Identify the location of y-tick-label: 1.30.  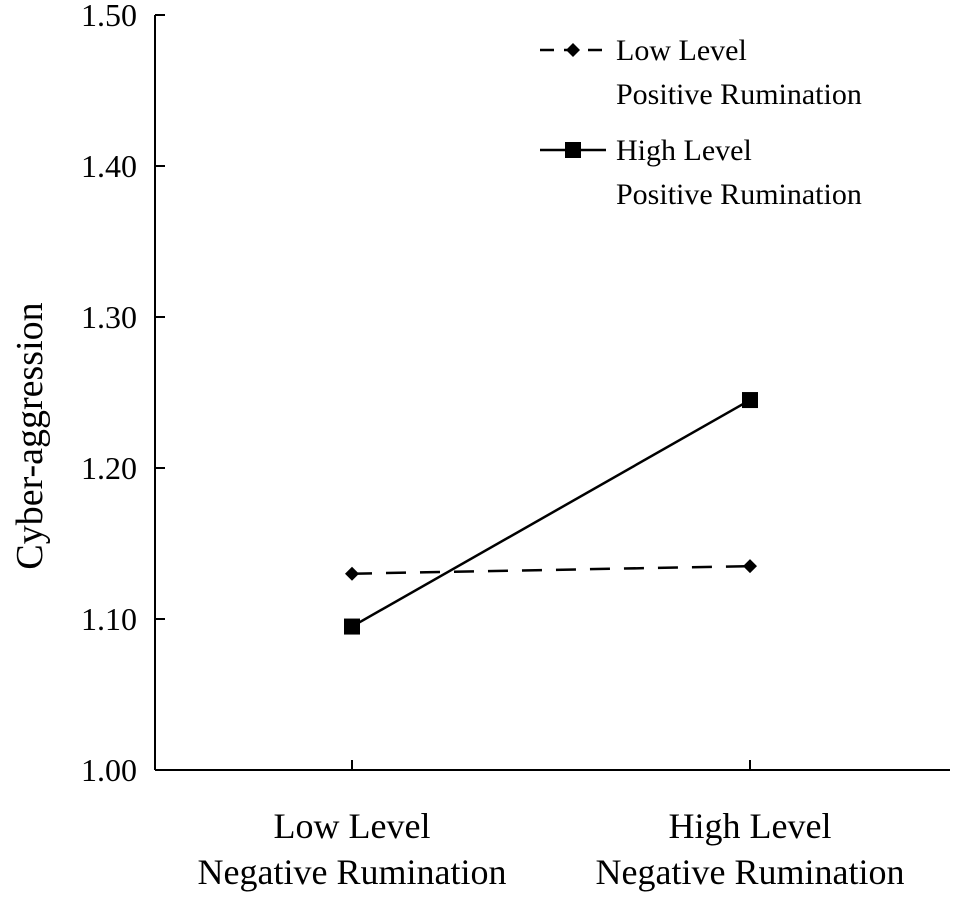
(109, 317).